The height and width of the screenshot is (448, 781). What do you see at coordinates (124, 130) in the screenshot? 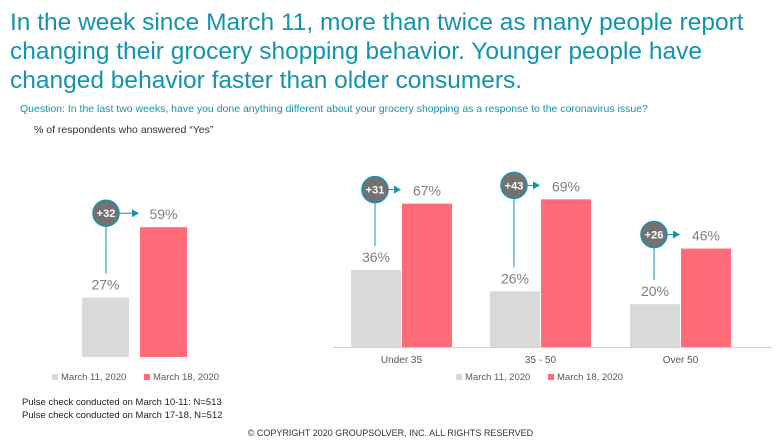
I see `chart-subtitle: % of respondents who answered “Yes”` at bounding box center [124, 130].